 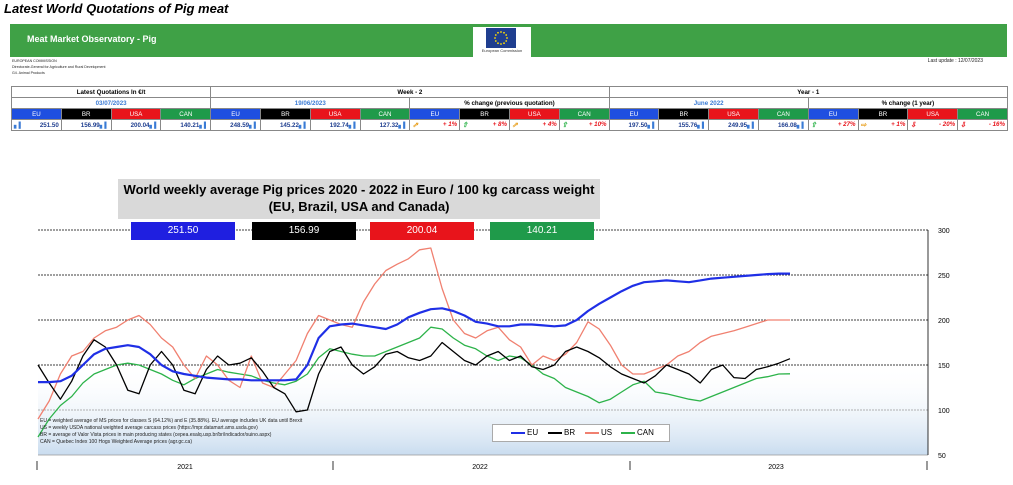 I want to click on value-cell: 197.50▖▌, so click(x=634, y=125).